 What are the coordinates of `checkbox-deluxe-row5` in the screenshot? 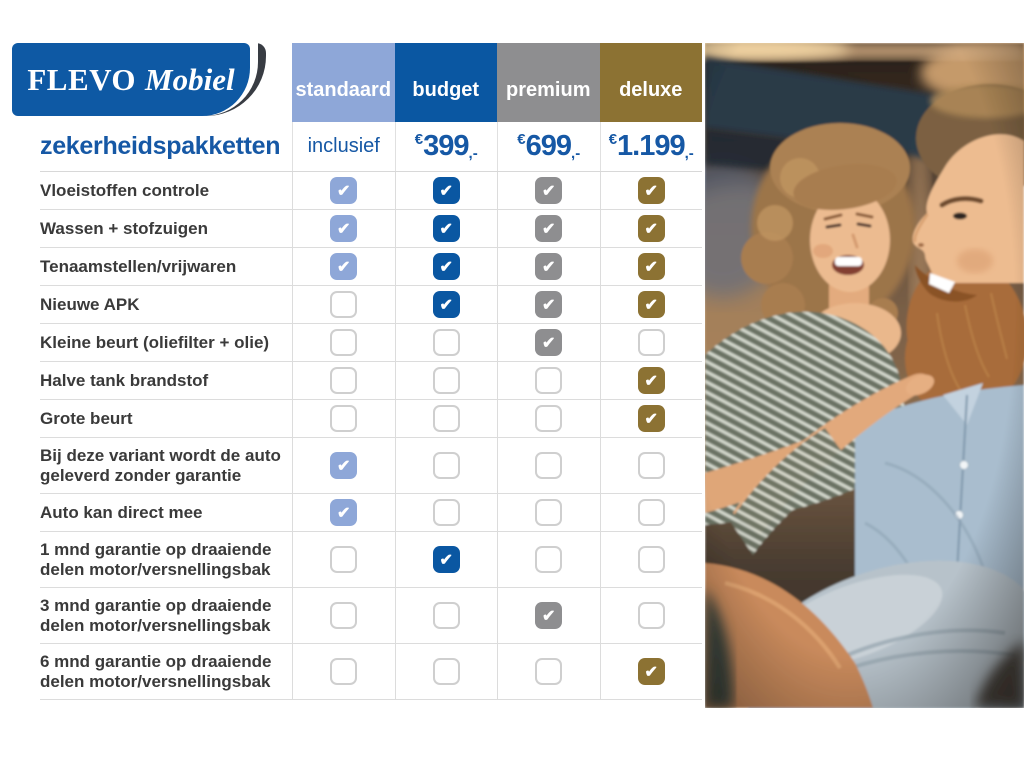 It's located at (651, 342).